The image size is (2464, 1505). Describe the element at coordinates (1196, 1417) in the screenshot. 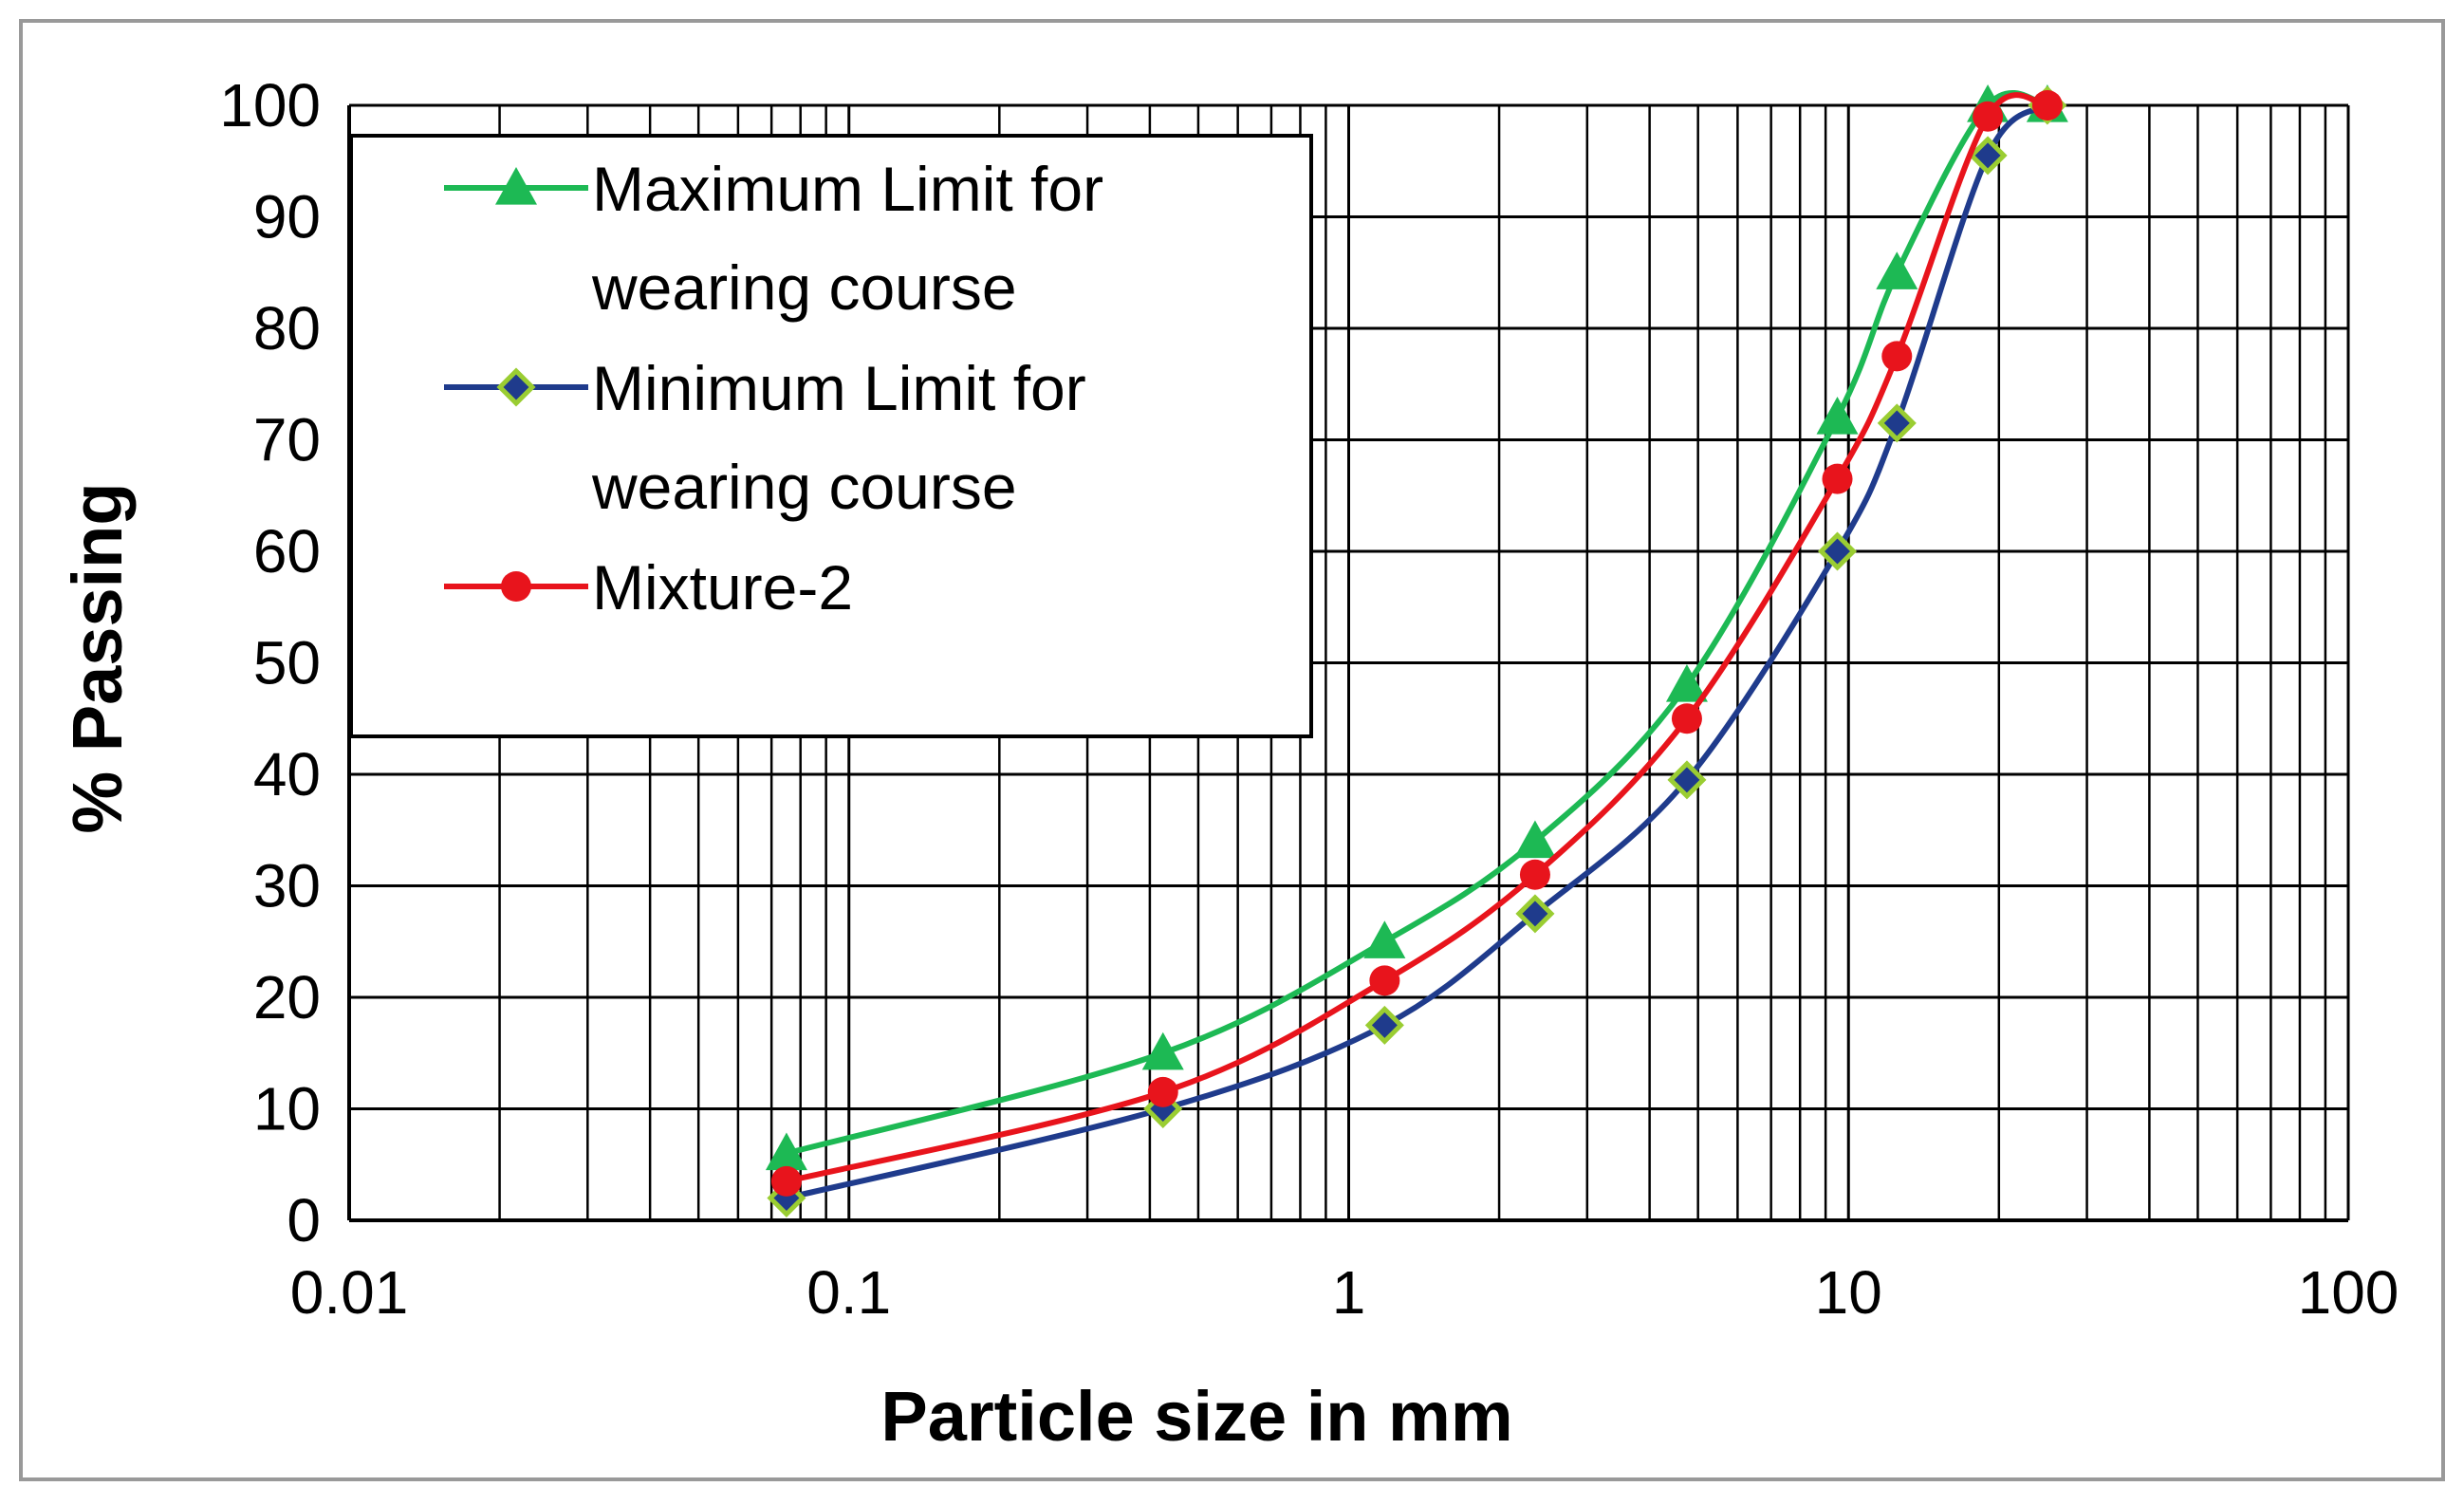

I see `x-axis-title: Particle size in mm` at that location.